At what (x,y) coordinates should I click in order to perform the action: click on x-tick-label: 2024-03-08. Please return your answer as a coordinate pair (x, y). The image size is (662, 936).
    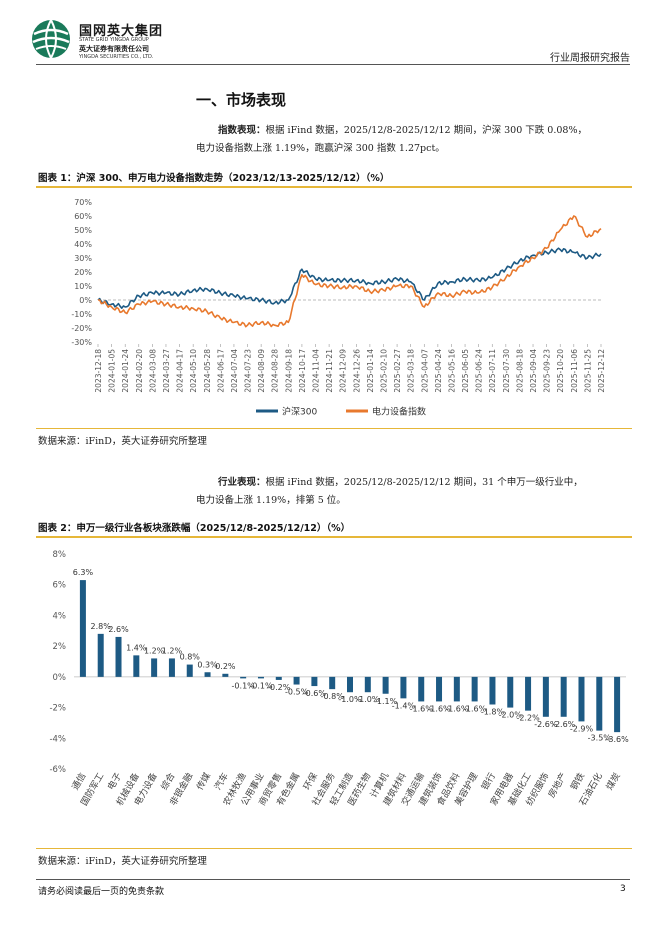
    Looking at the image, I should click on (152, 371).